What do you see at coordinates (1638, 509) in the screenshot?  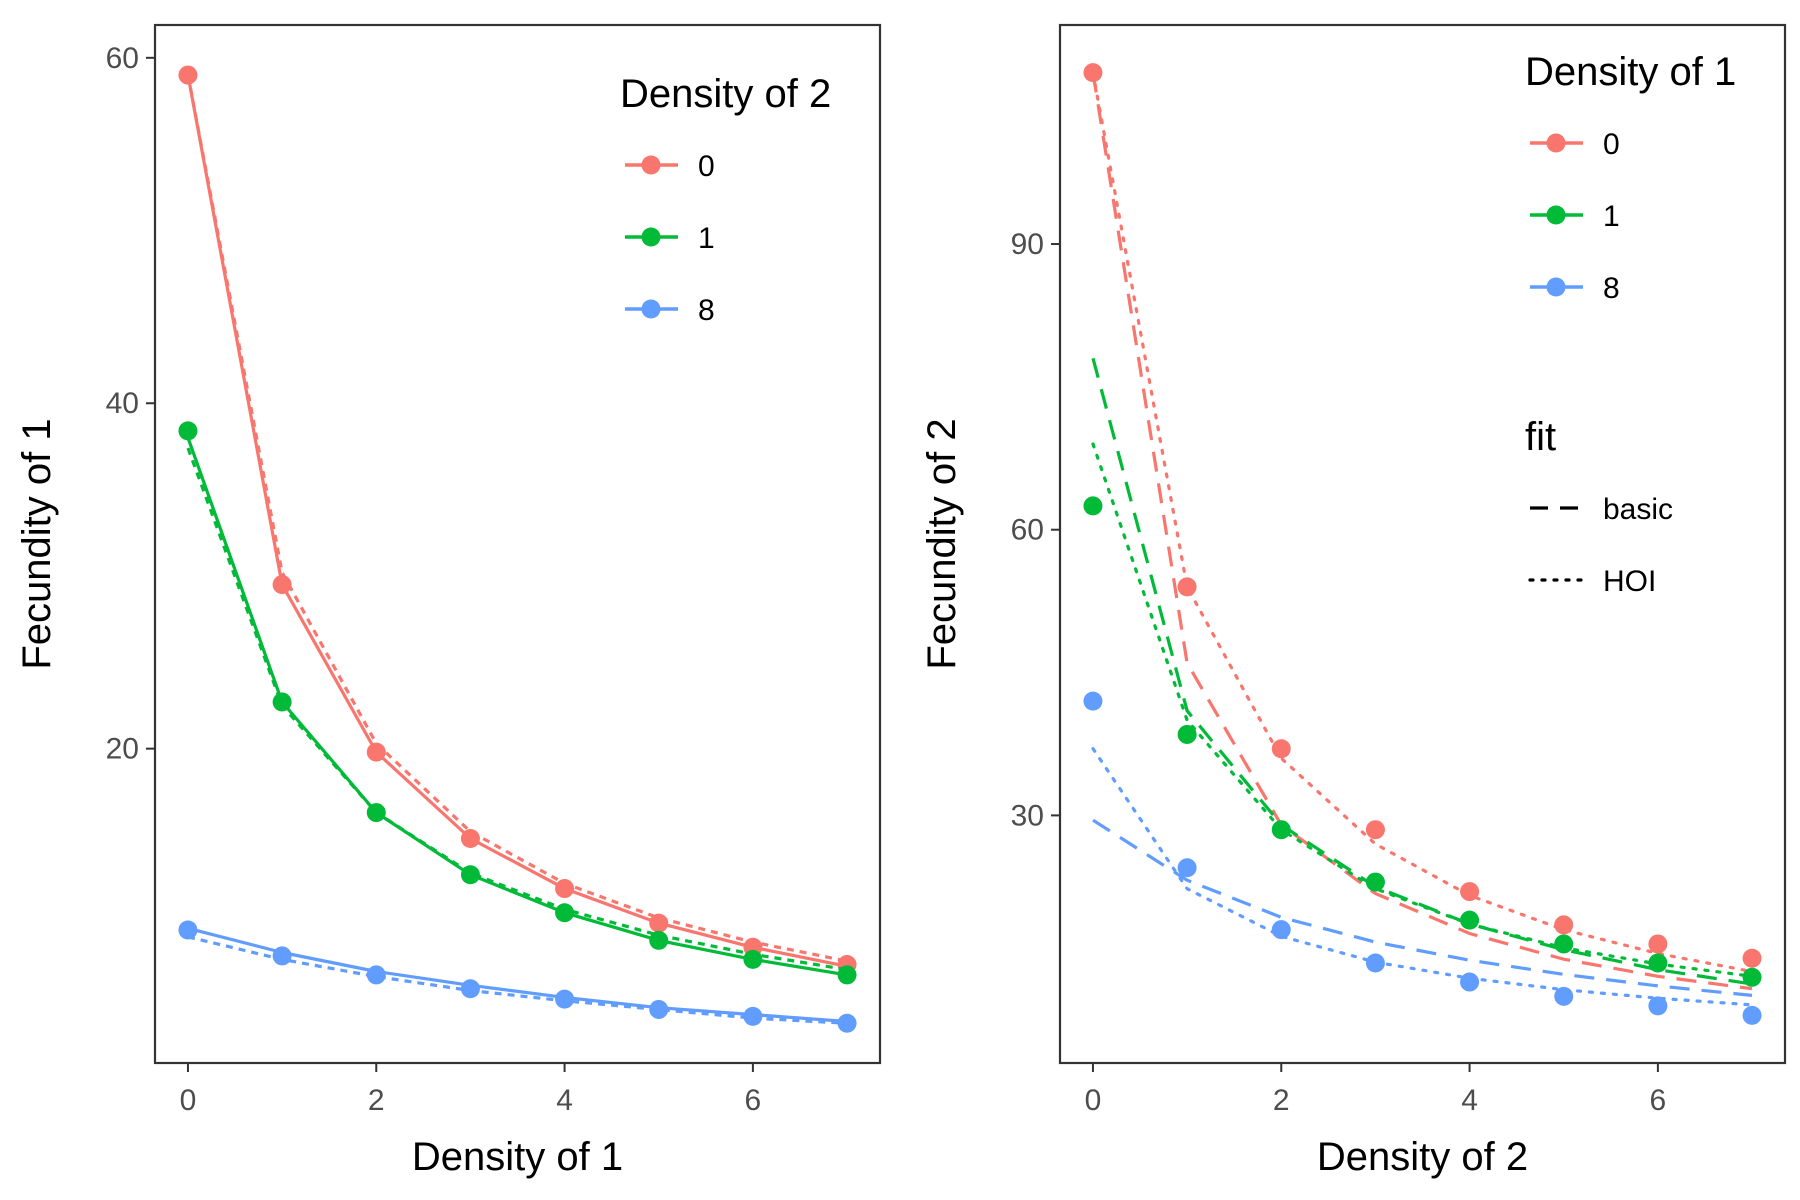 I see `fit-legend-label: basic` at bounding box center [1638, 509].